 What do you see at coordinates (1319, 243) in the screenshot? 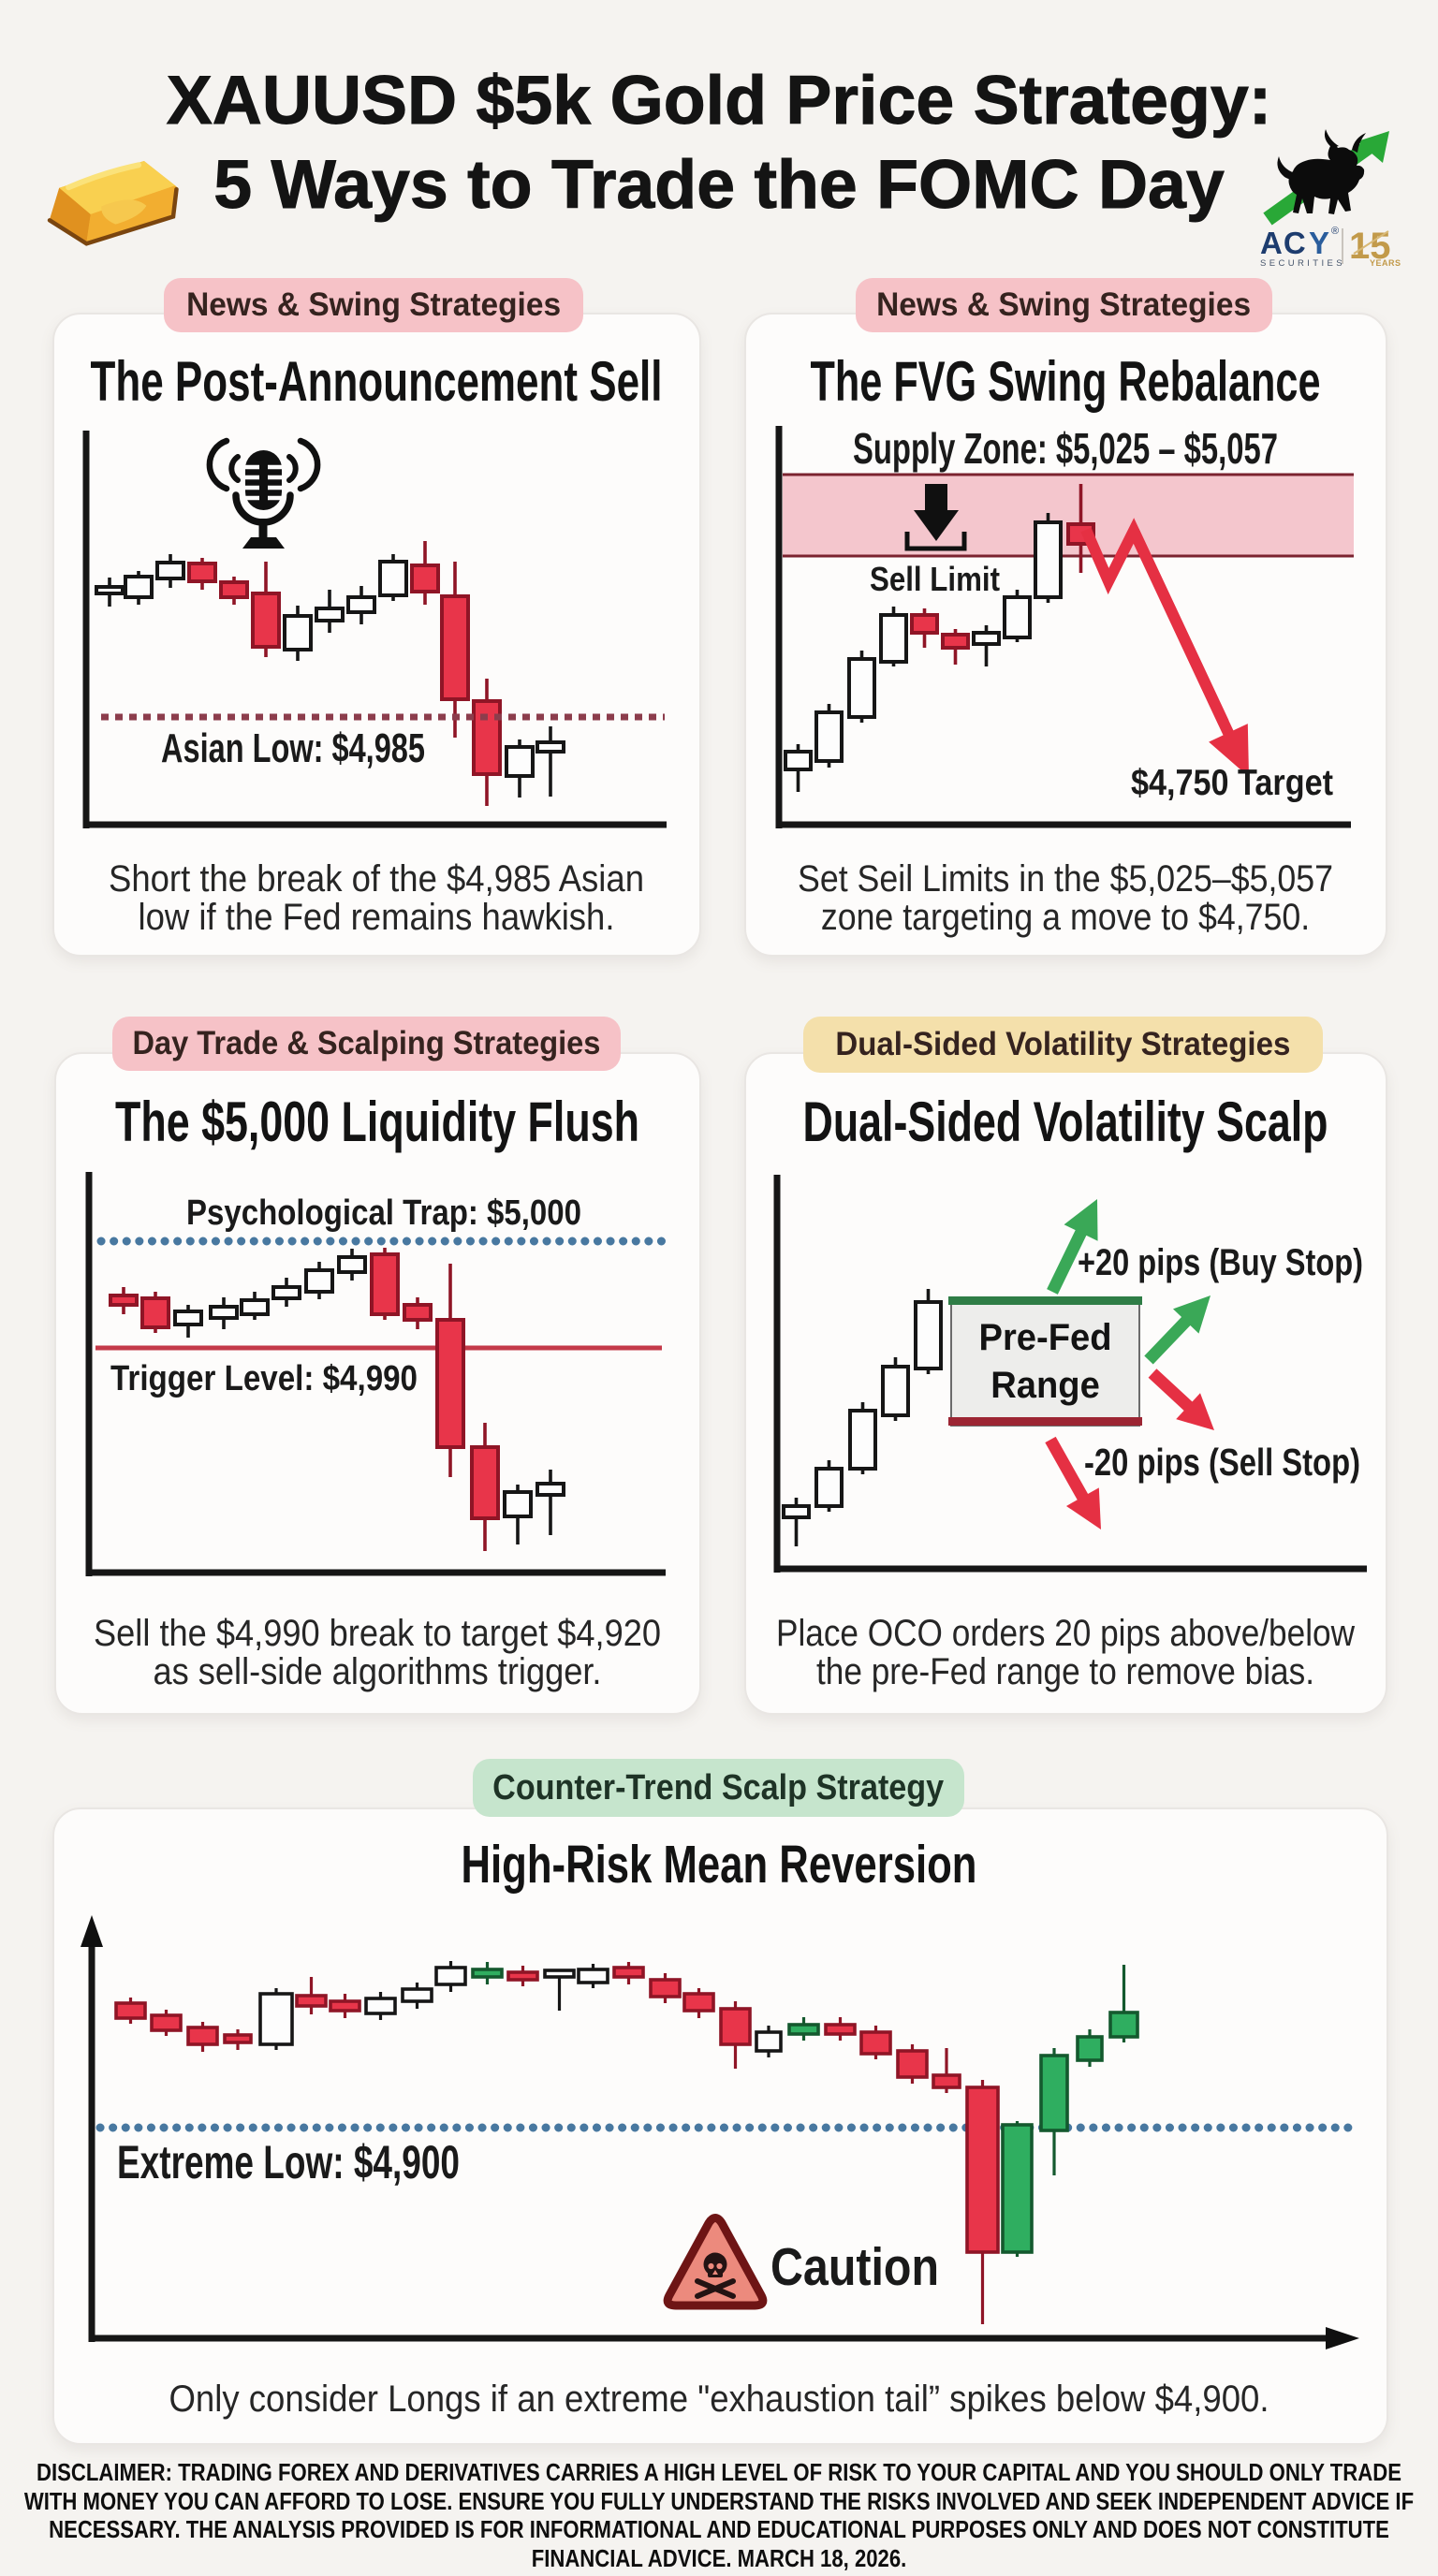
I see `svg-text: Y` at bounding box center [1319, 243].